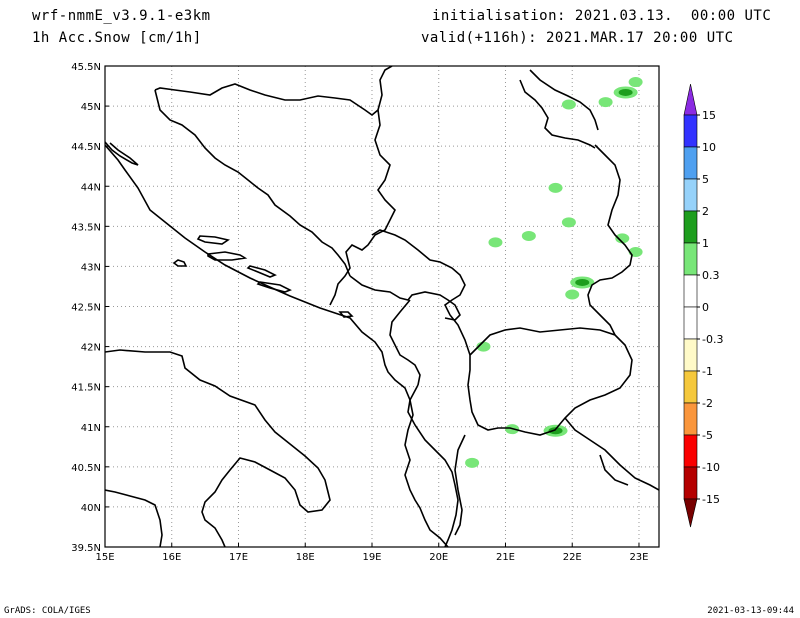  I want to click on lon-tick-label: 18E, so click(305, 557).